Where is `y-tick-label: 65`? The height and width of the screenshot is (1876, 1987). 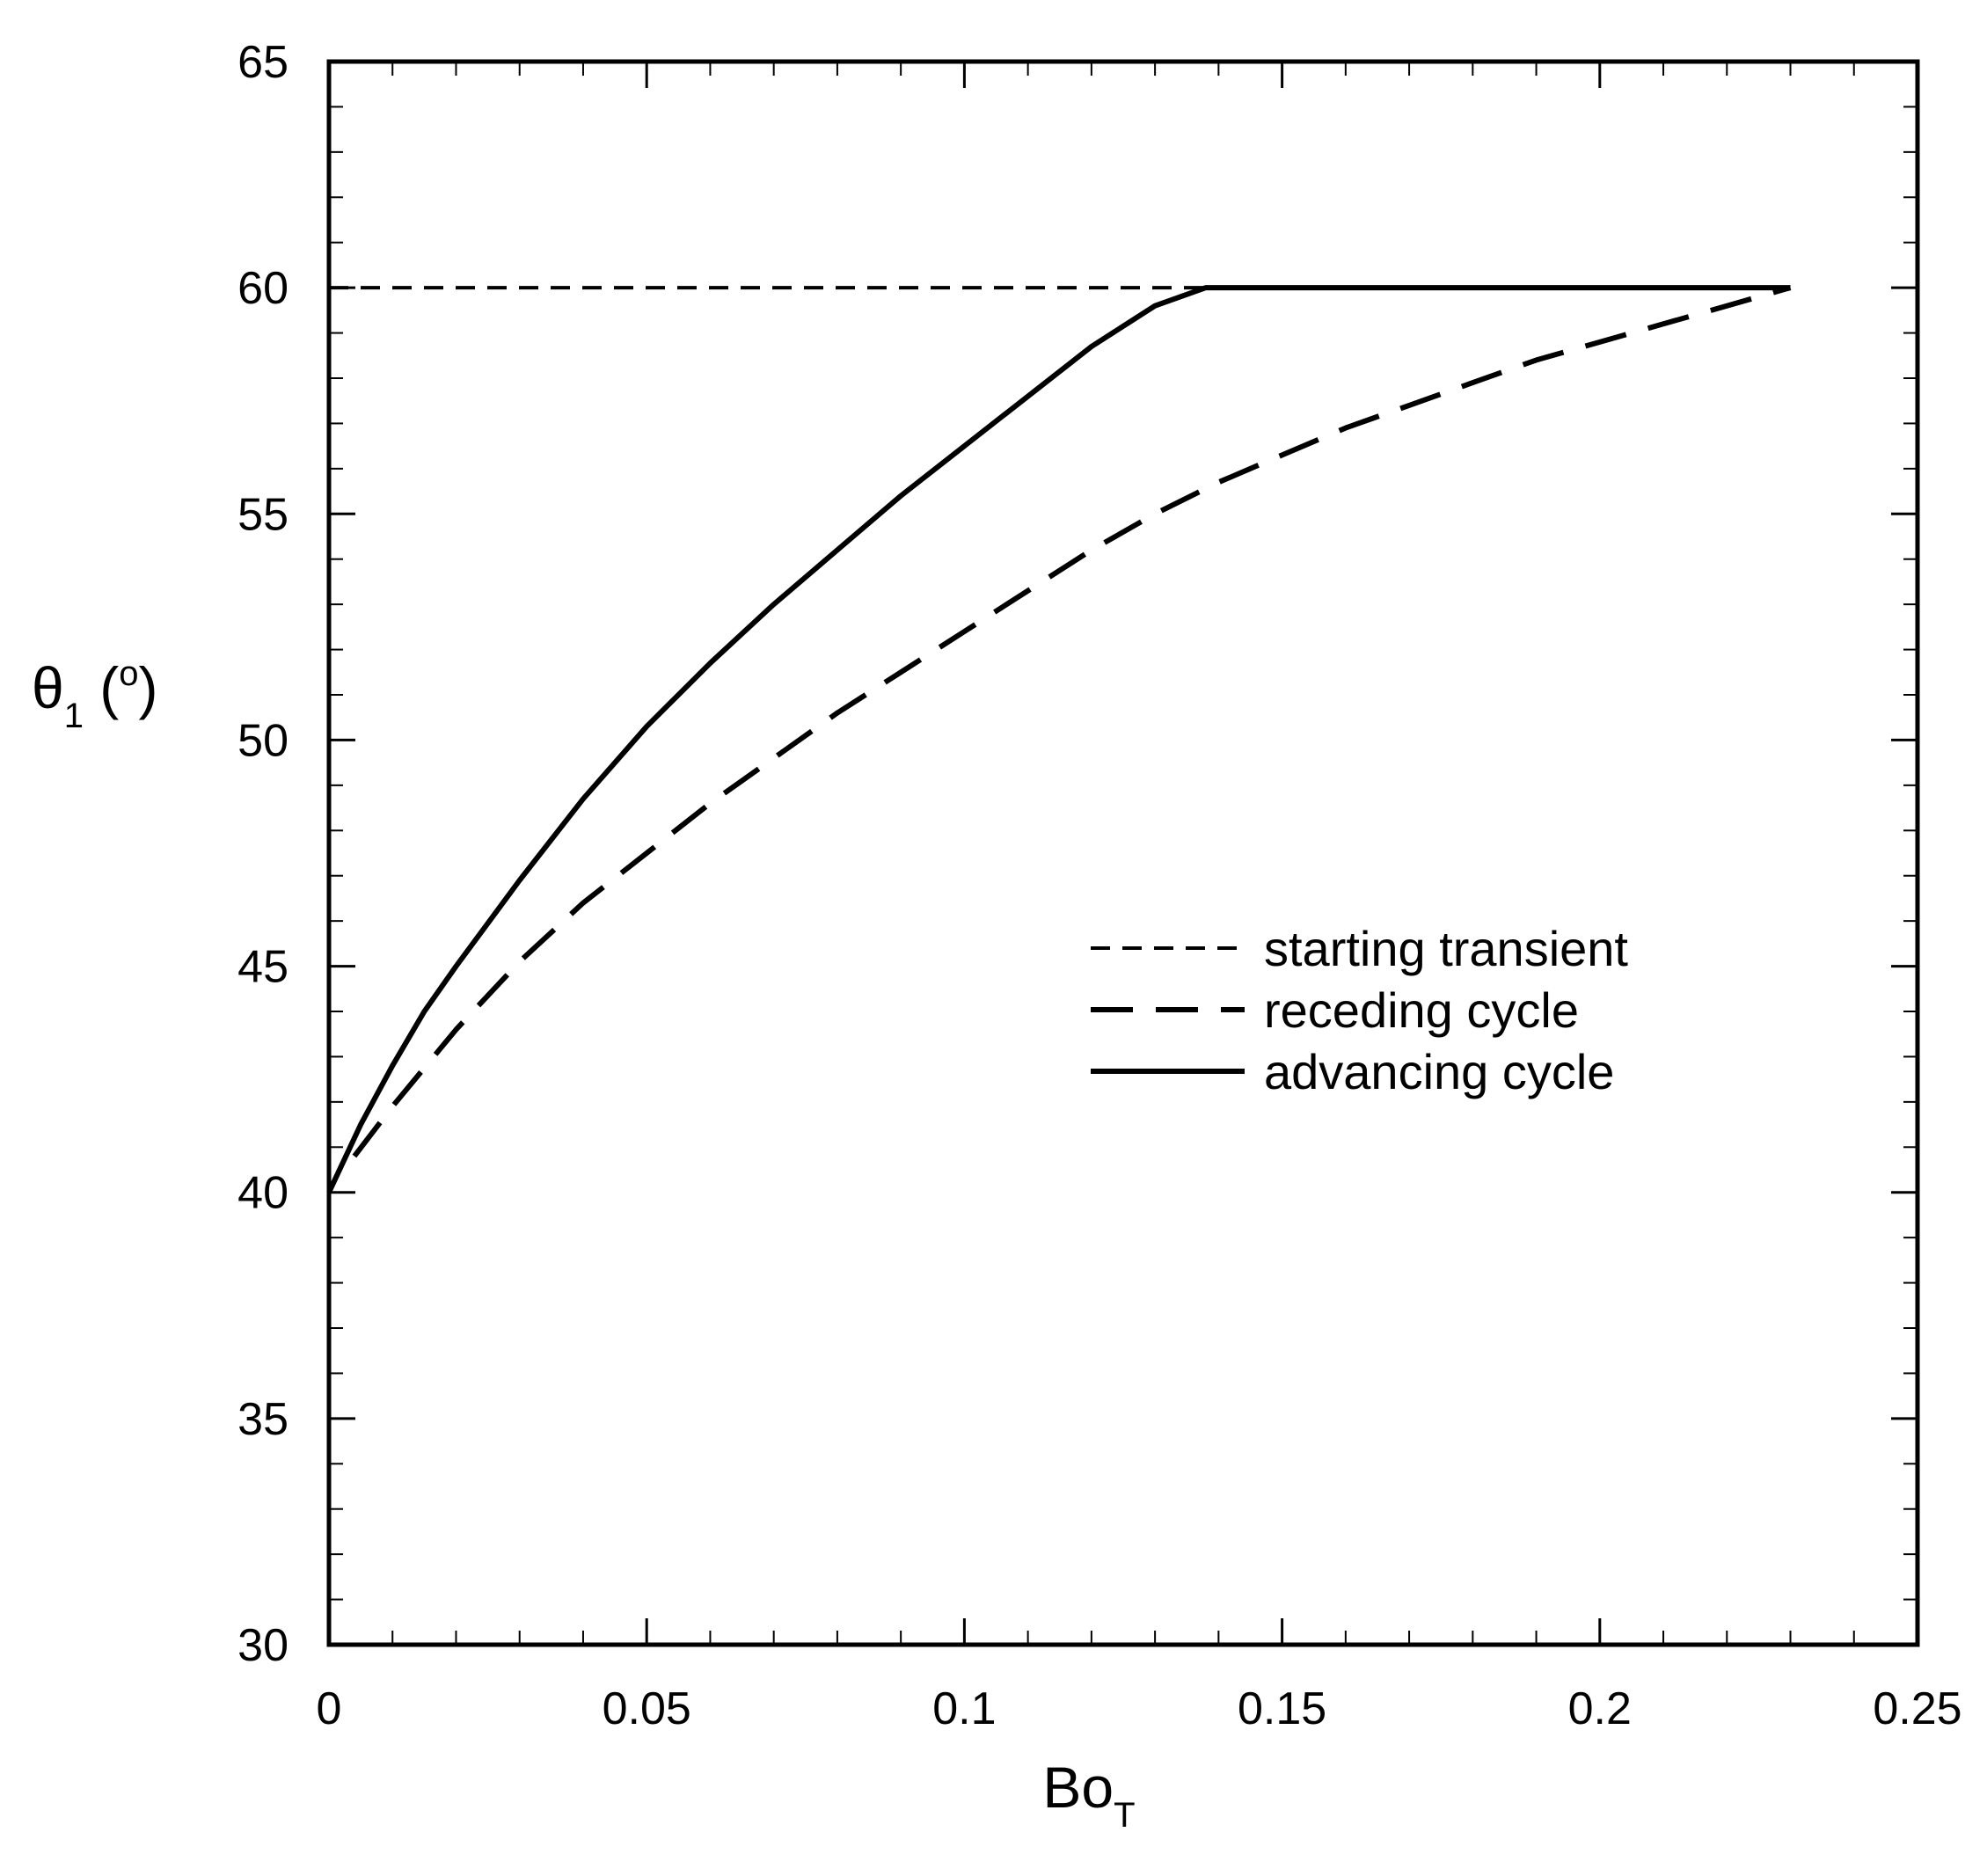 y-tick-label: 65 is located at coordinates (263, 62).